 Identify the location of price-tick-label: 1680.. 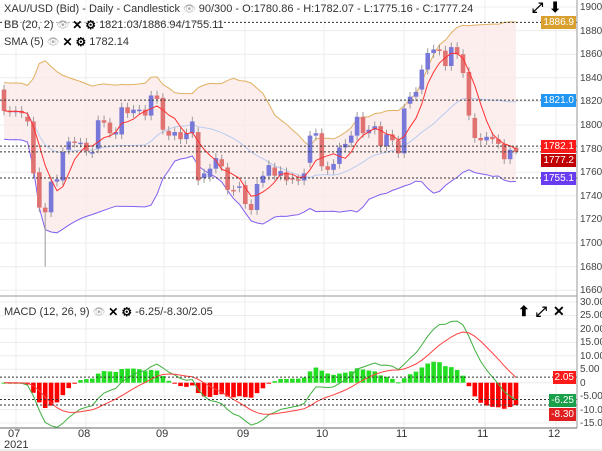
(591, 267).